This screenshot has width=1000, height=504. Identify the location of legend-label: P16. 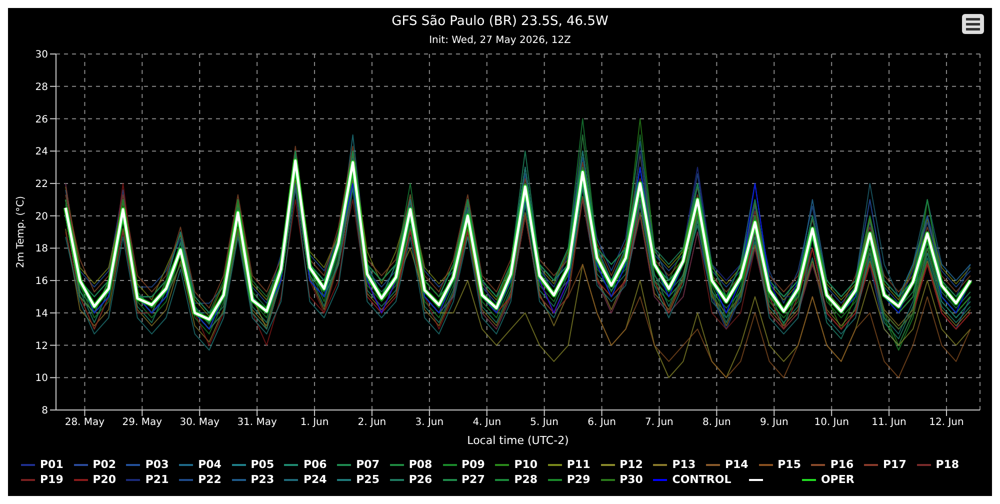
(842, 464).